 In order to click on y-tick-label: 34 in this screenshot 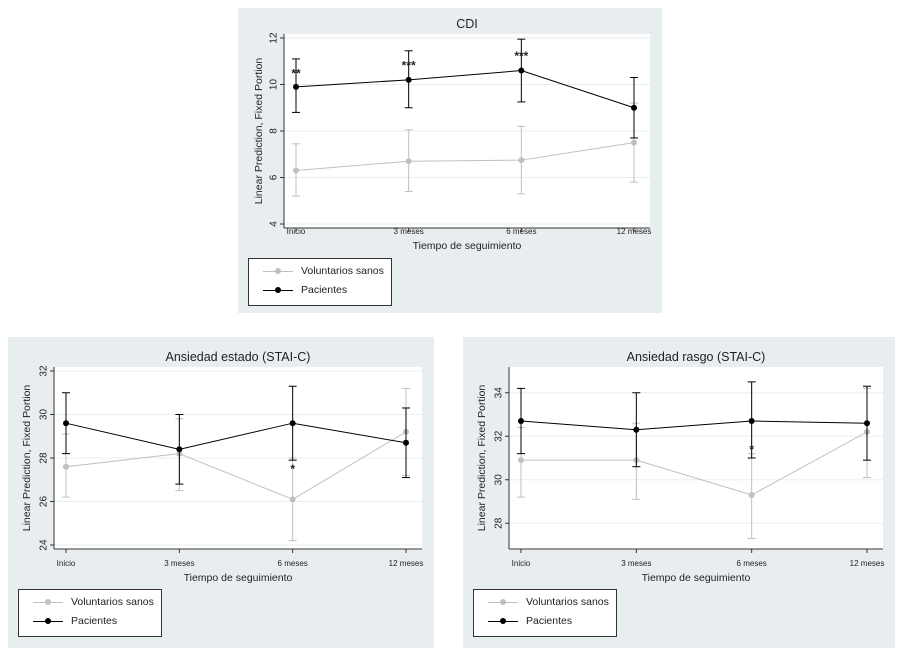, I will do `click(499, 393)`.